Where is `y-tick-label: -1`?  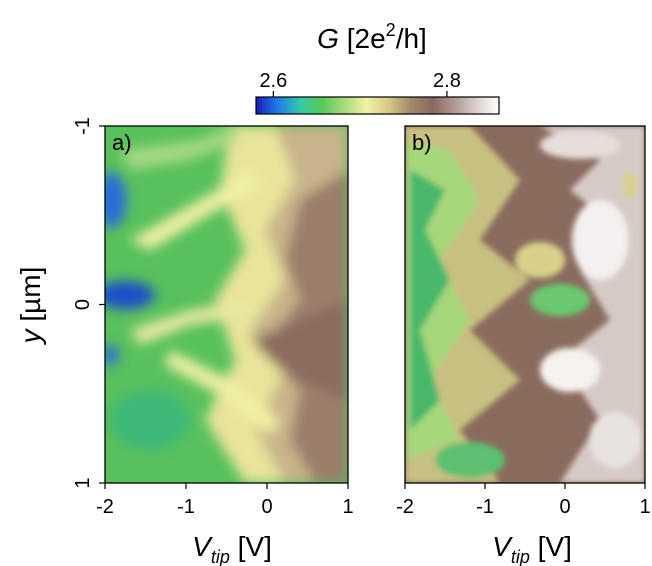
y-tick-label: -1 is located at coordinates (83, 126).